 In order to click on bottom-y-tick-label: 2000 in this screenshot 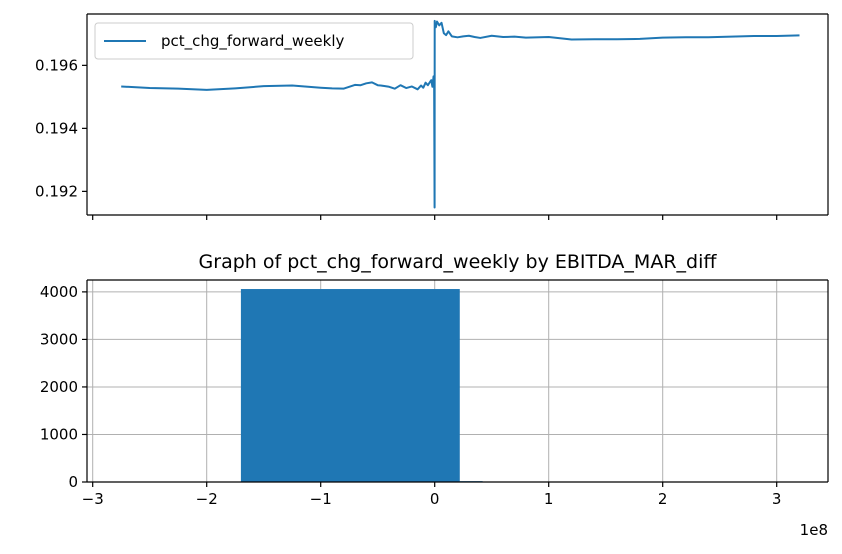, I will do `click(59, 387)`.